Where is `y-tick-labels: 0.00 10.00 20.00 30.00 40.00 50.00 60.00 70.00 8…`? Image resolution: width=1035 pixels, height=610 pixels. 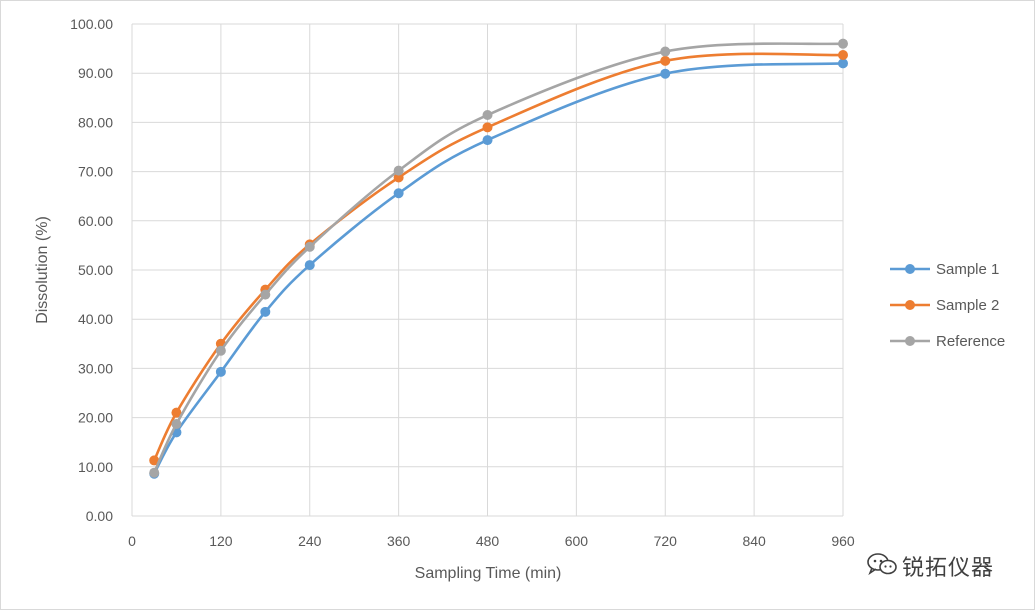
y-tick-labels: 0.00 10.00 20.00 30.00 40.00 50.00 60.00 70.00 8… is located at coordinates (91, 270).